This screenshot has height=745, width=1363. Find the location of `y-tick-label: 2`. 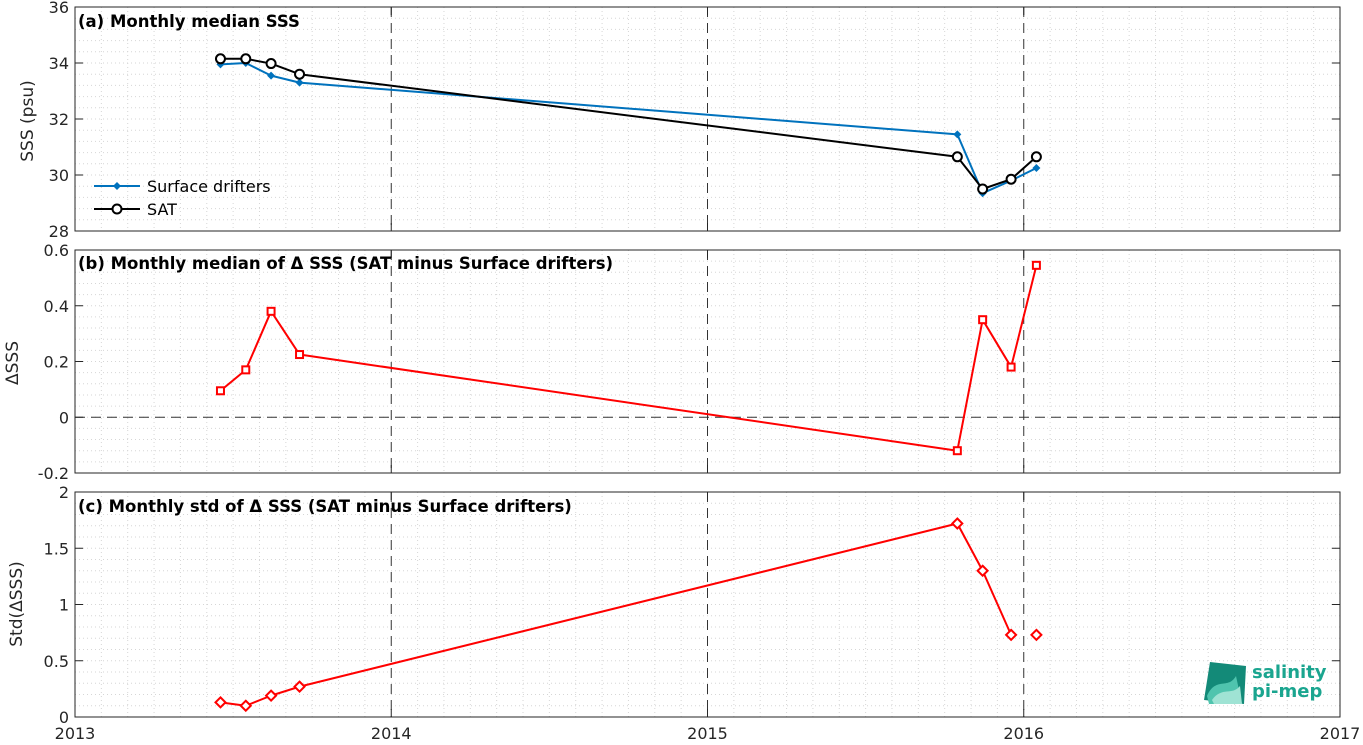

y-tick-label: 2 is located at coordinates (64, 492).